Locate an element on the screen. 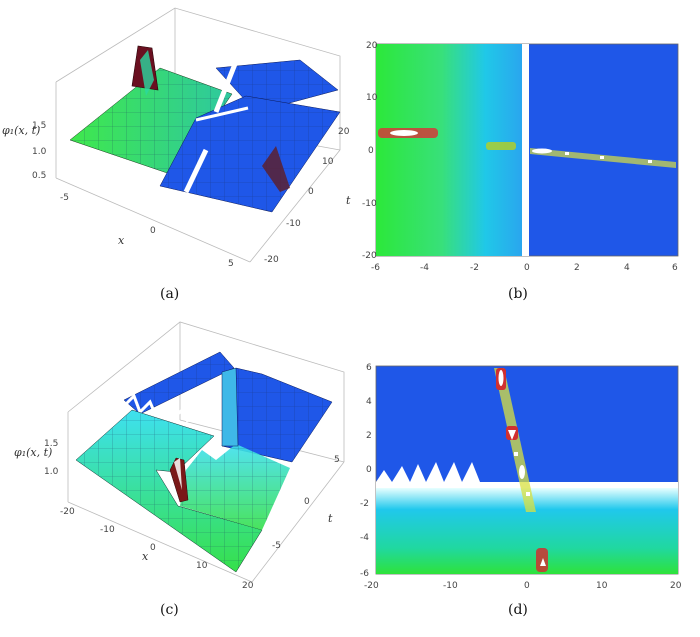 The width and height of the screenshot is (700, 637). panel-b-x-tick: 0 is located at coordinates (527, 268).